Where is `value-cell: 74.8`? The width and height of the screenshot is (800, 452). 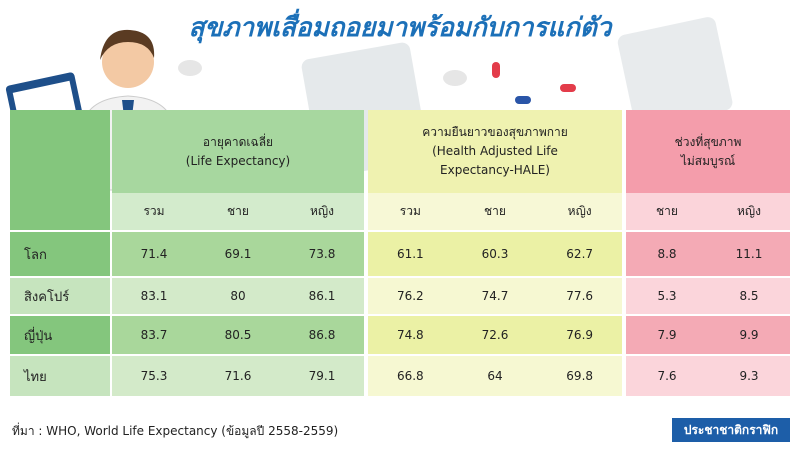 value-cell: 74.8 is located at coordinates (410, 335).